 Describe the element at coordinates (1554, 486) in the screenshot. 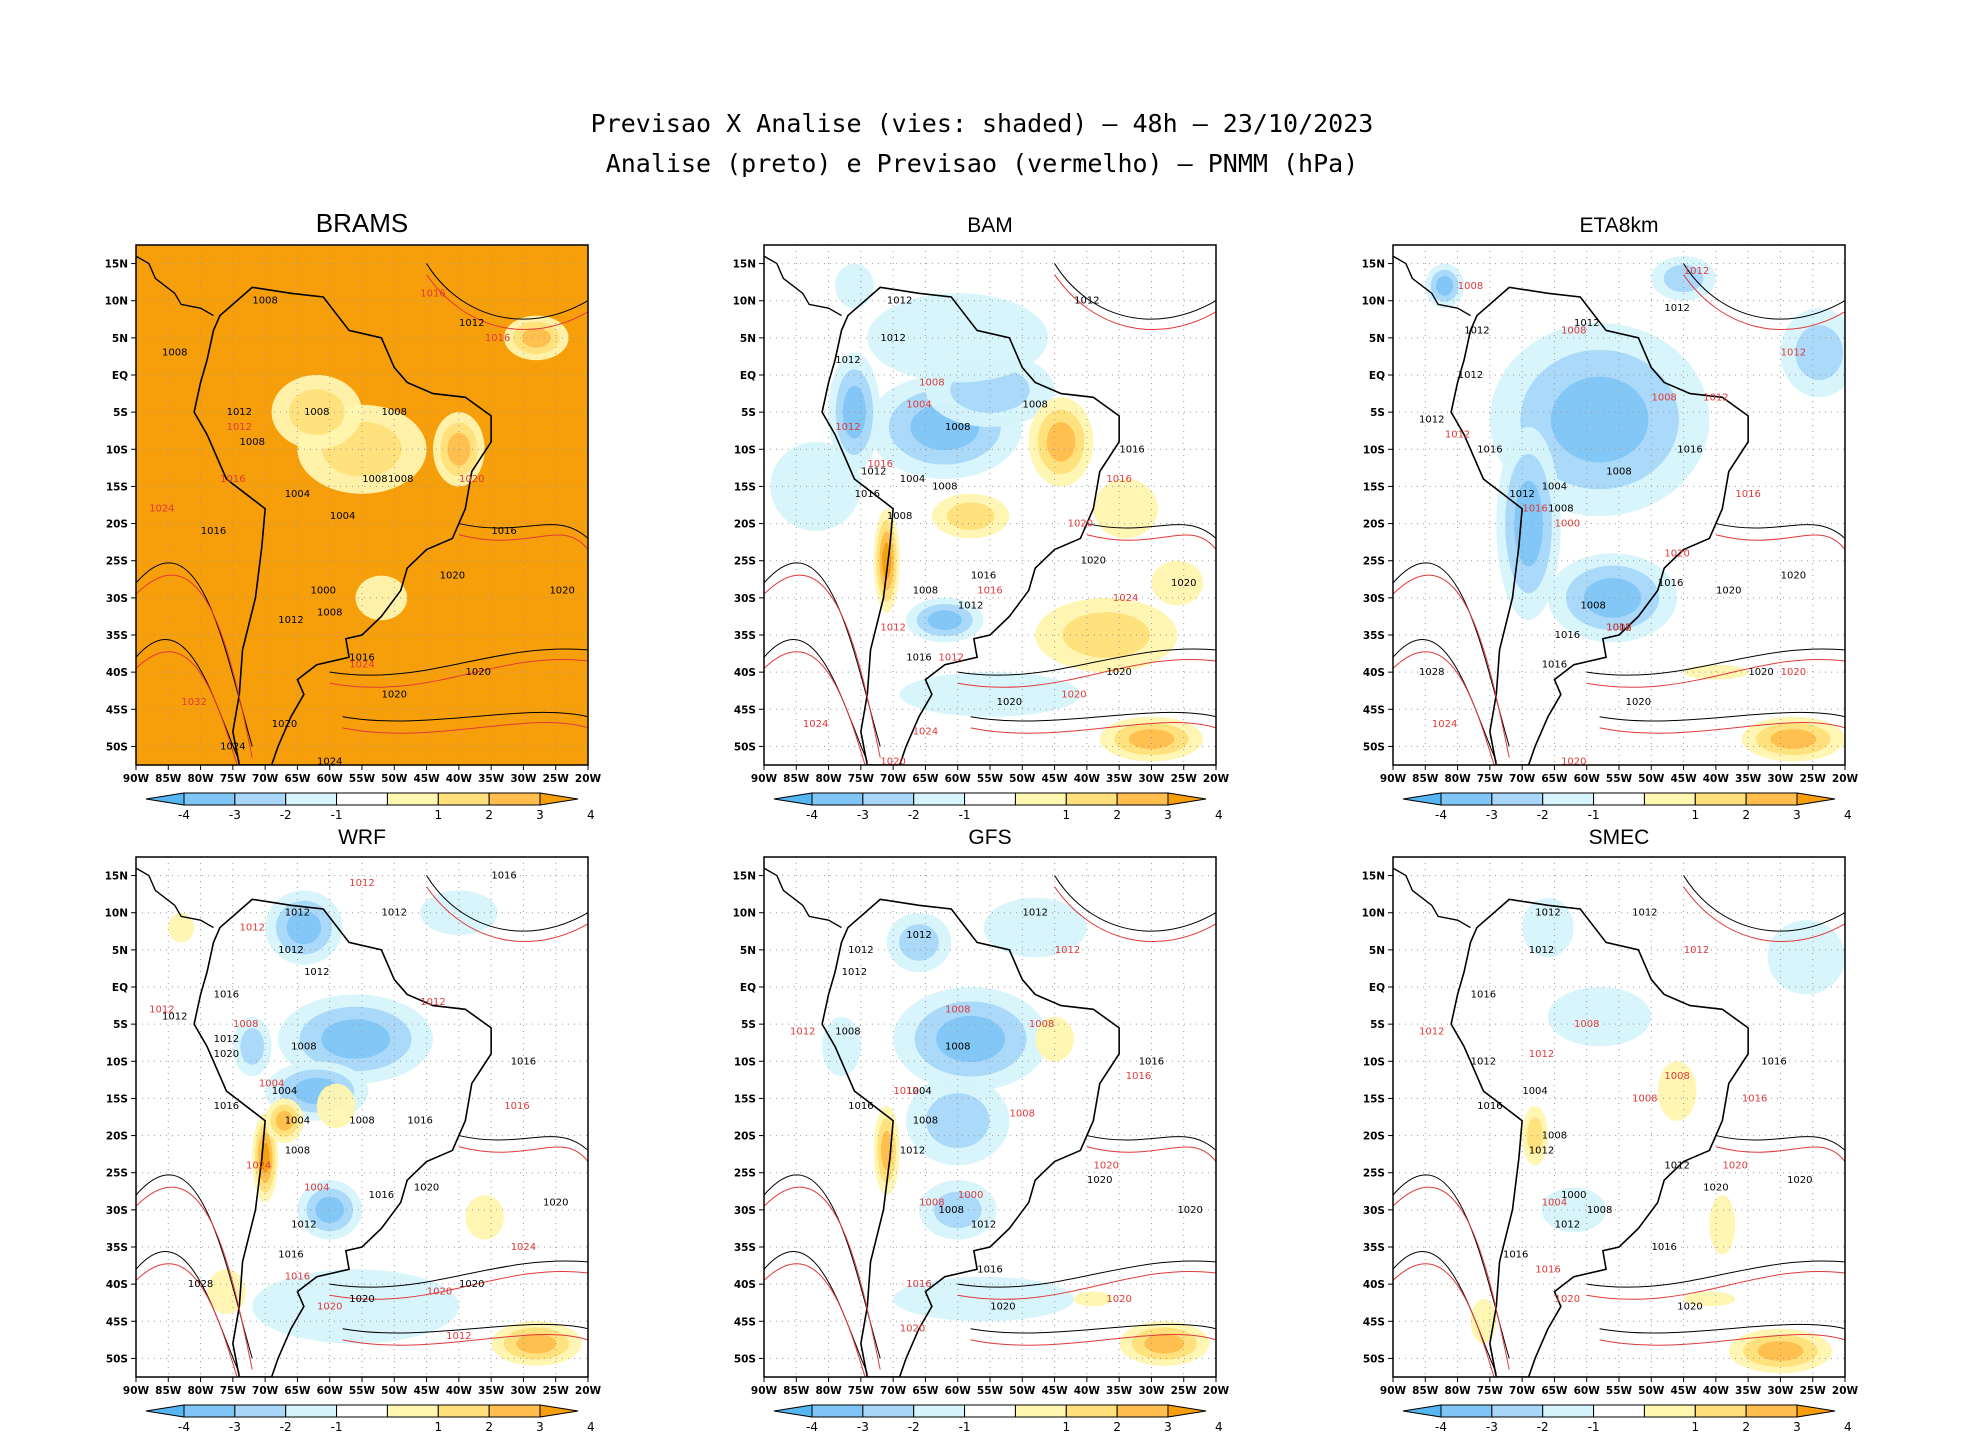

I see `analysis-label: 1004` at that location.